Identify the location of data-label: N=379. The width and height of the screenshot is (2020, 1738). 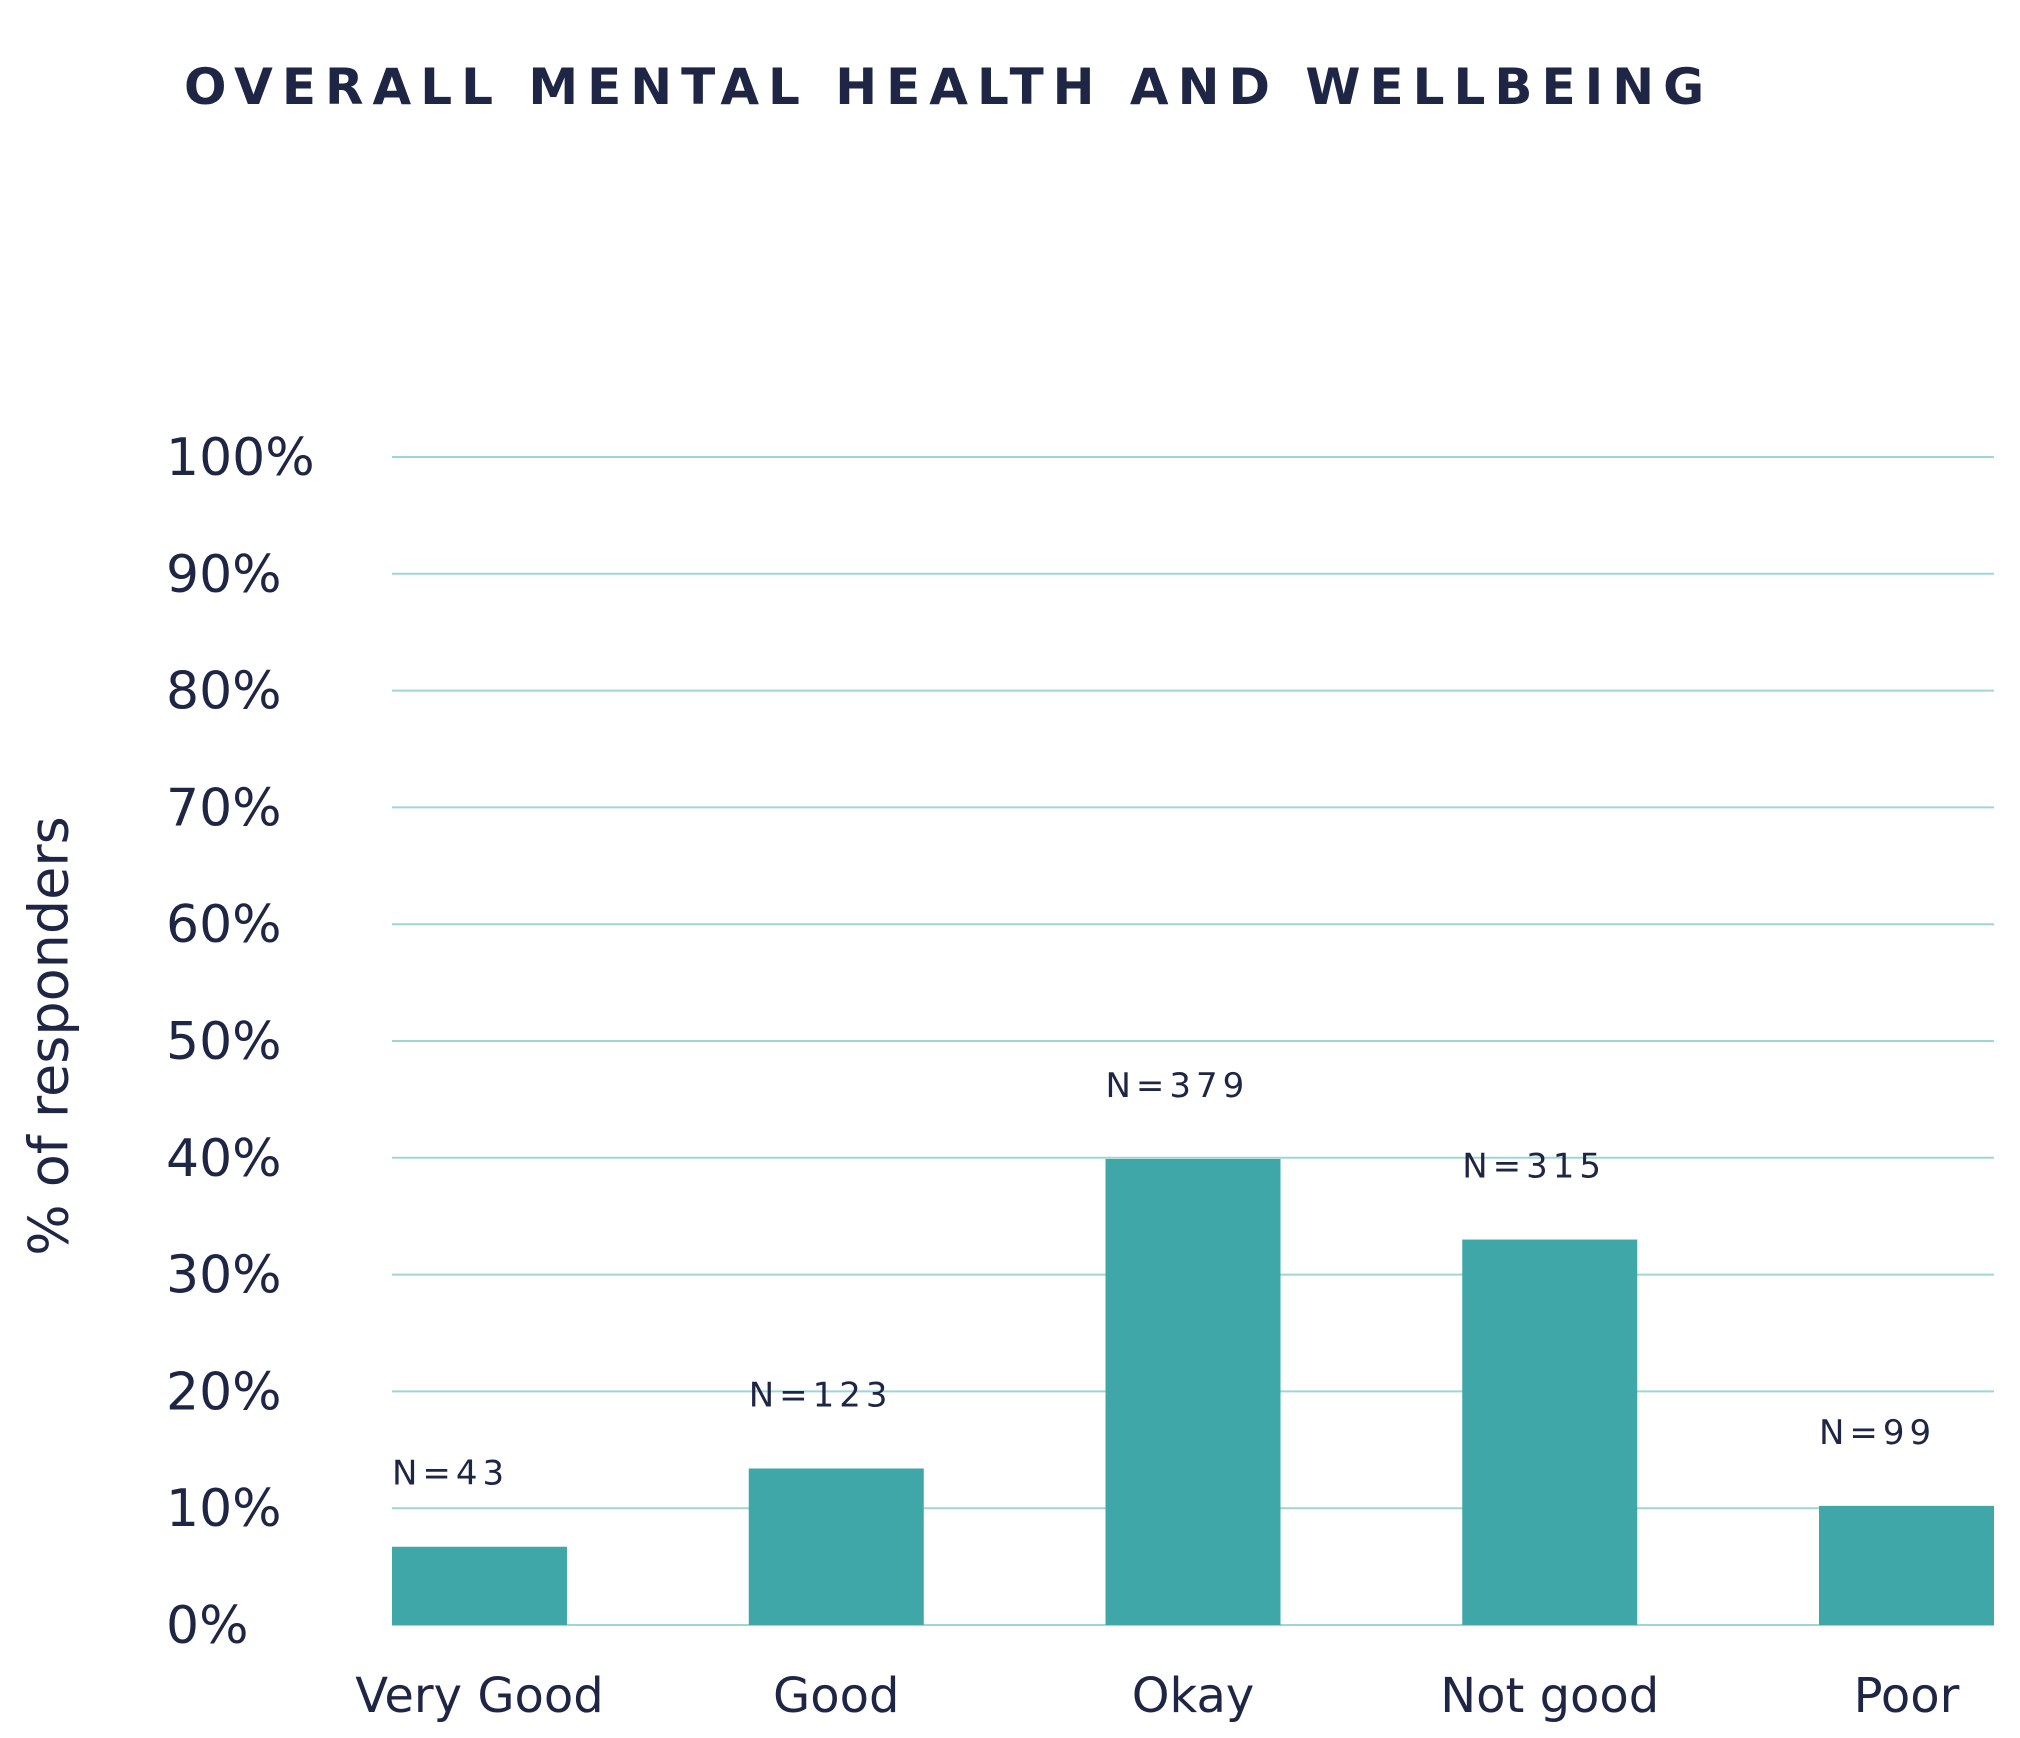
(1178, 1086).